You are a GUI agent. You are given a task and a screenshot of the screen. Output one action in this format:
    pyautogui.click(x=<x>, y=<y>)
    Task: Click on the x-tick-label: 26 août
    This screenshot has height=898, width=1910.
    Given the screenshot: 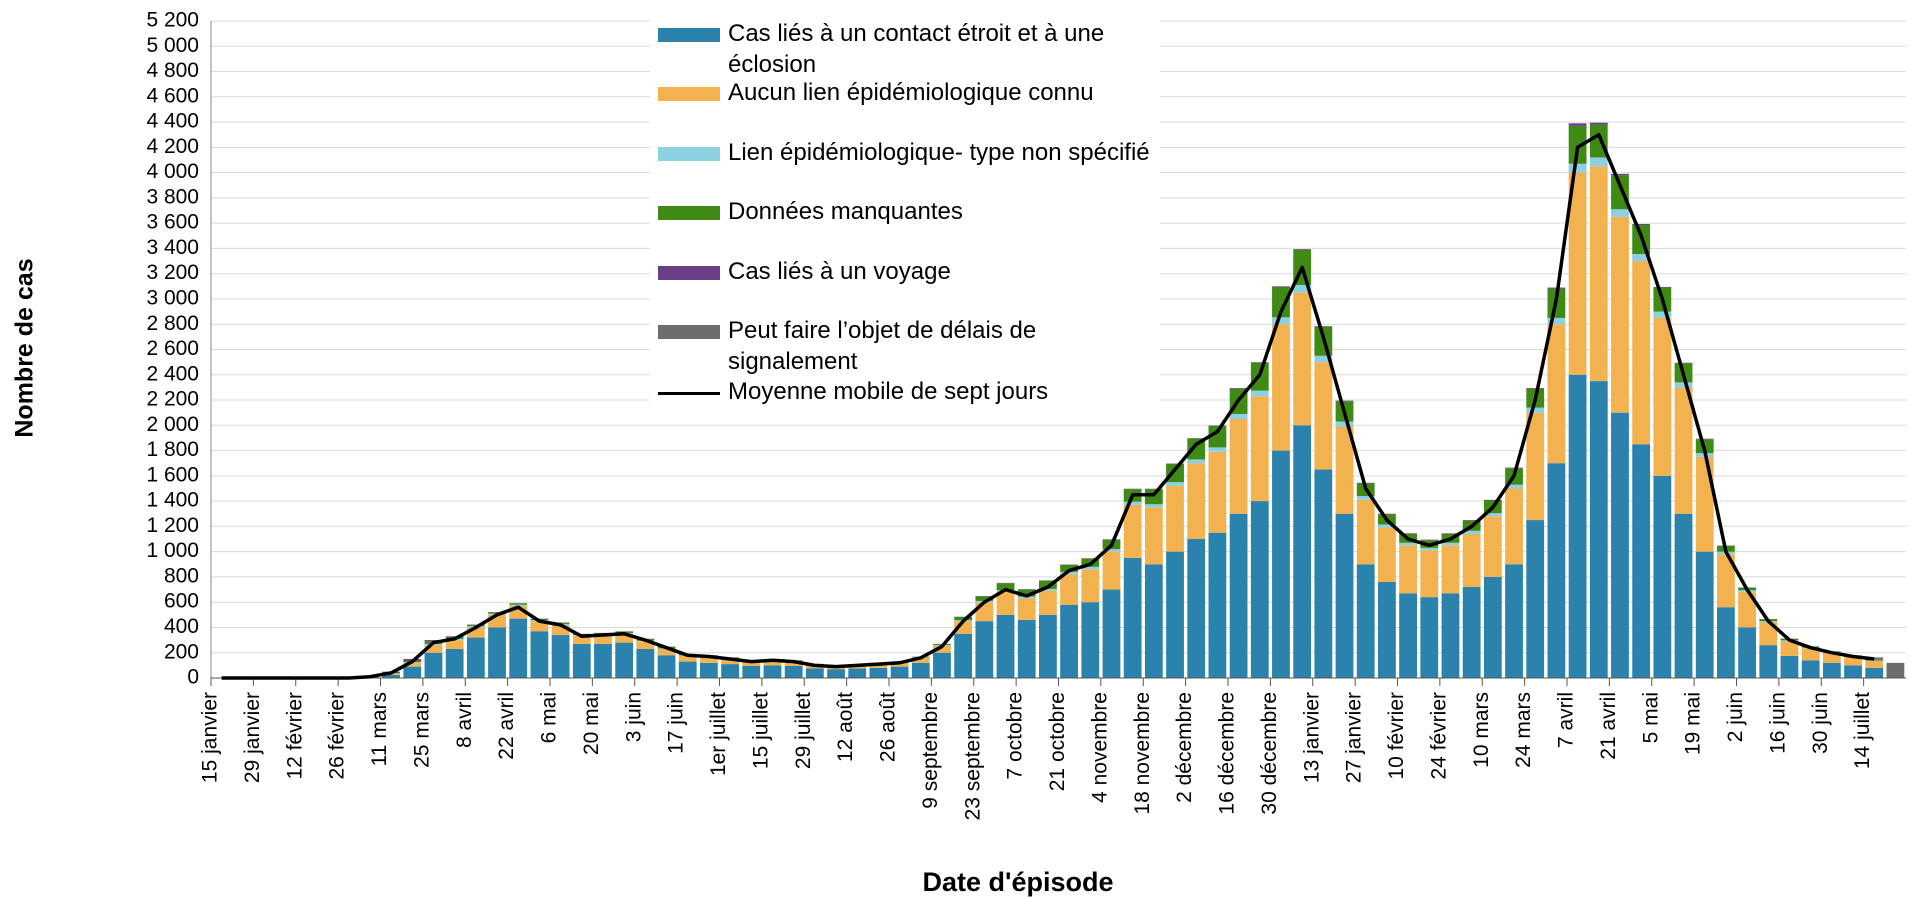 What is the action you would take?
    pyautogui.click(x=888, y=727)
    